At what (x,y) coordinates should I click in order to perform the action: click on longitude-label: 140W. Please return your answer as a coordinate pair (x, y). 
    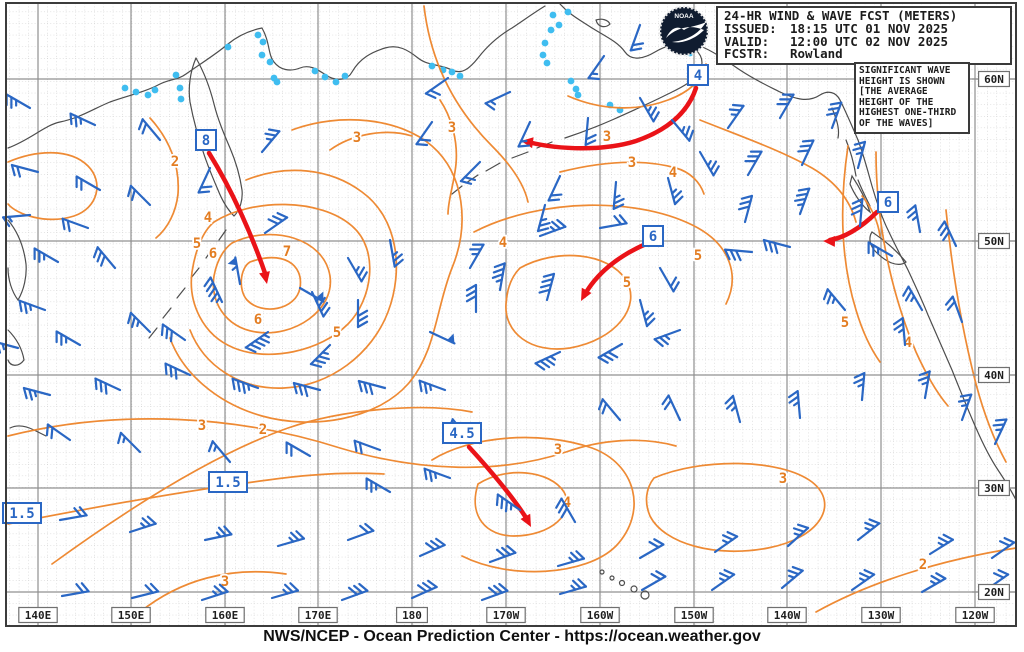
    Looking at the image, I should click on (787, 615).